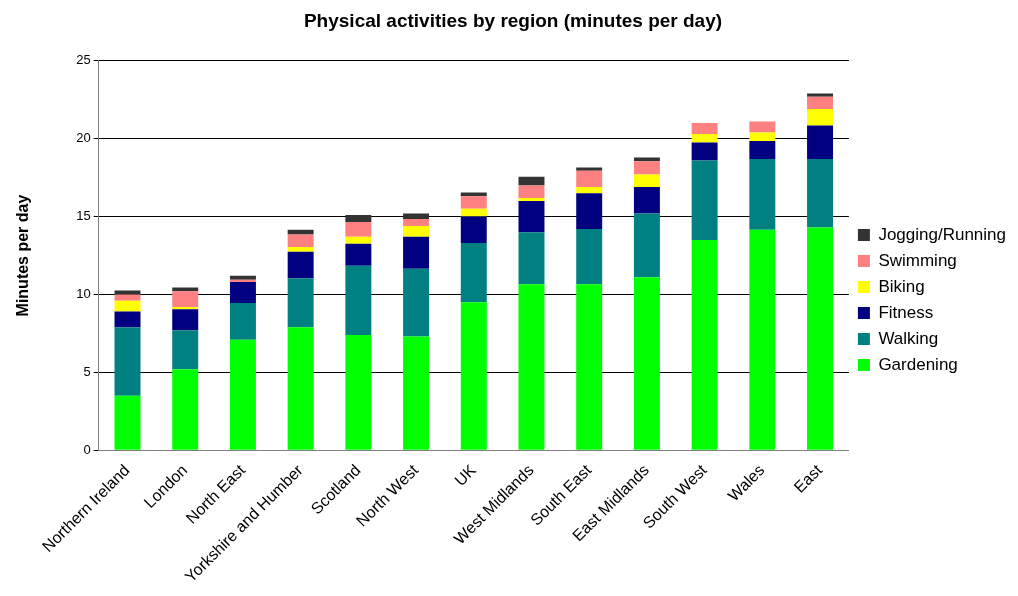  Describe the element at coordinates (83, 216) in the screenshot. I see `y-tick-label: 15` at that location.